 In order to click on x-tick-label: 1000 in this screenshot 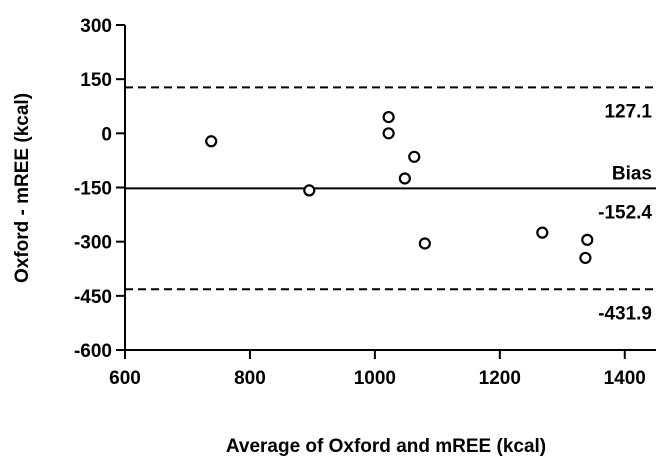, I will do `click(375, 378)`.